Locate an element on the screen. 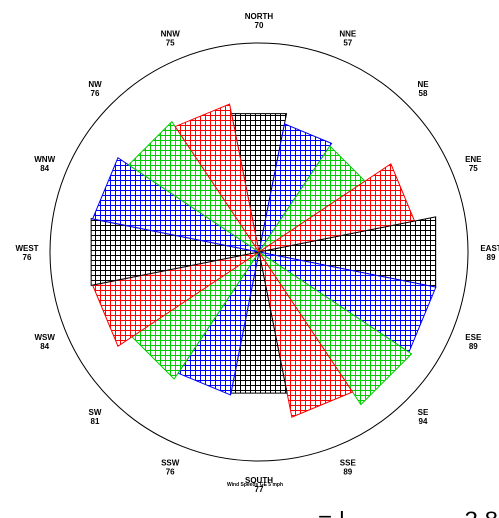 Image resolution: width=499 pixels, height=518 pixels. direction-name: ENE is located at coordinates (473, 159).